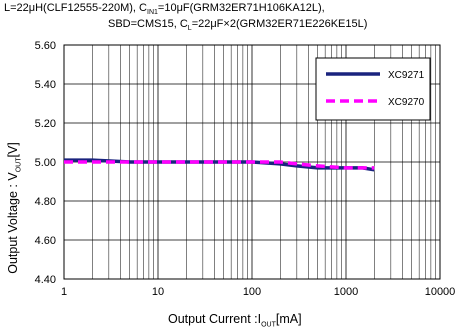  What do you see at coordinates (45, 46) in the screenshot?
I see `y-tick-label: 5.60` at bounding box center [45, 46].